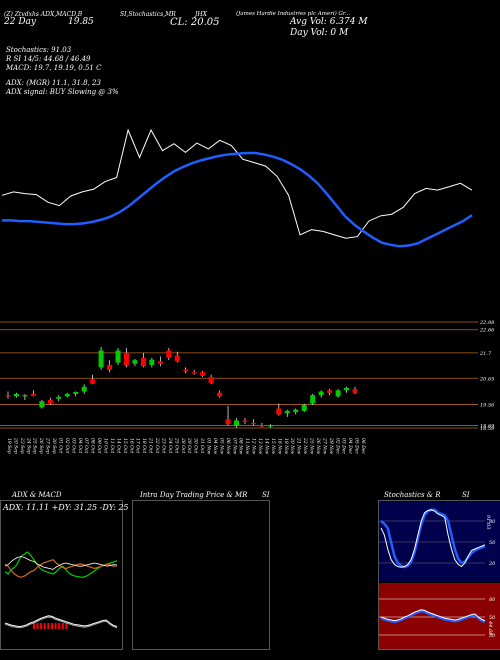 The image size is (500, 660). Describe the element at coordinates (144, 445) in the screenshot. I see `date-label: 18 Oct` at that location.